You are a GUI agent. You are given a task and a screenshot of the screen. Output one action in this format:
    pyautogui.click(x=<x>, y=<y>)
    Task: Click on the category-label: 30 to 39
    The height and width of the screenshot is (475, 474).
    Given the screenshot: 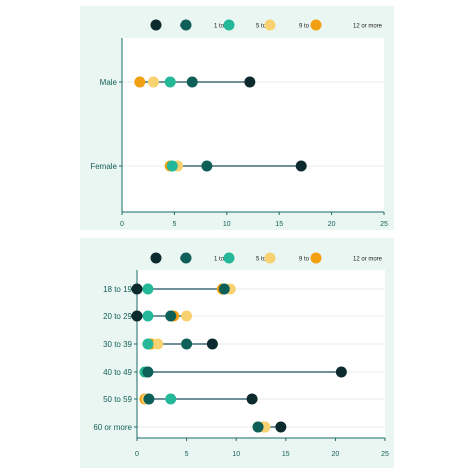 What is the action you would take?
    pyautogui.click(x=117, y=344)
    